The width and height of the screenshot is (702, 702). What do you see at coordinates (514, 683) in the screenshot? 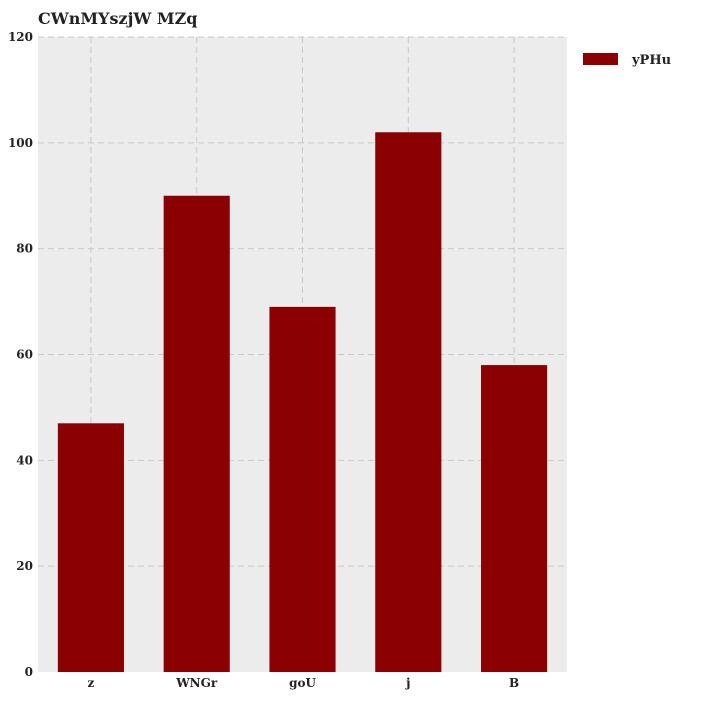
I see `x-tick-label: B` at bounding box center [514, 683].